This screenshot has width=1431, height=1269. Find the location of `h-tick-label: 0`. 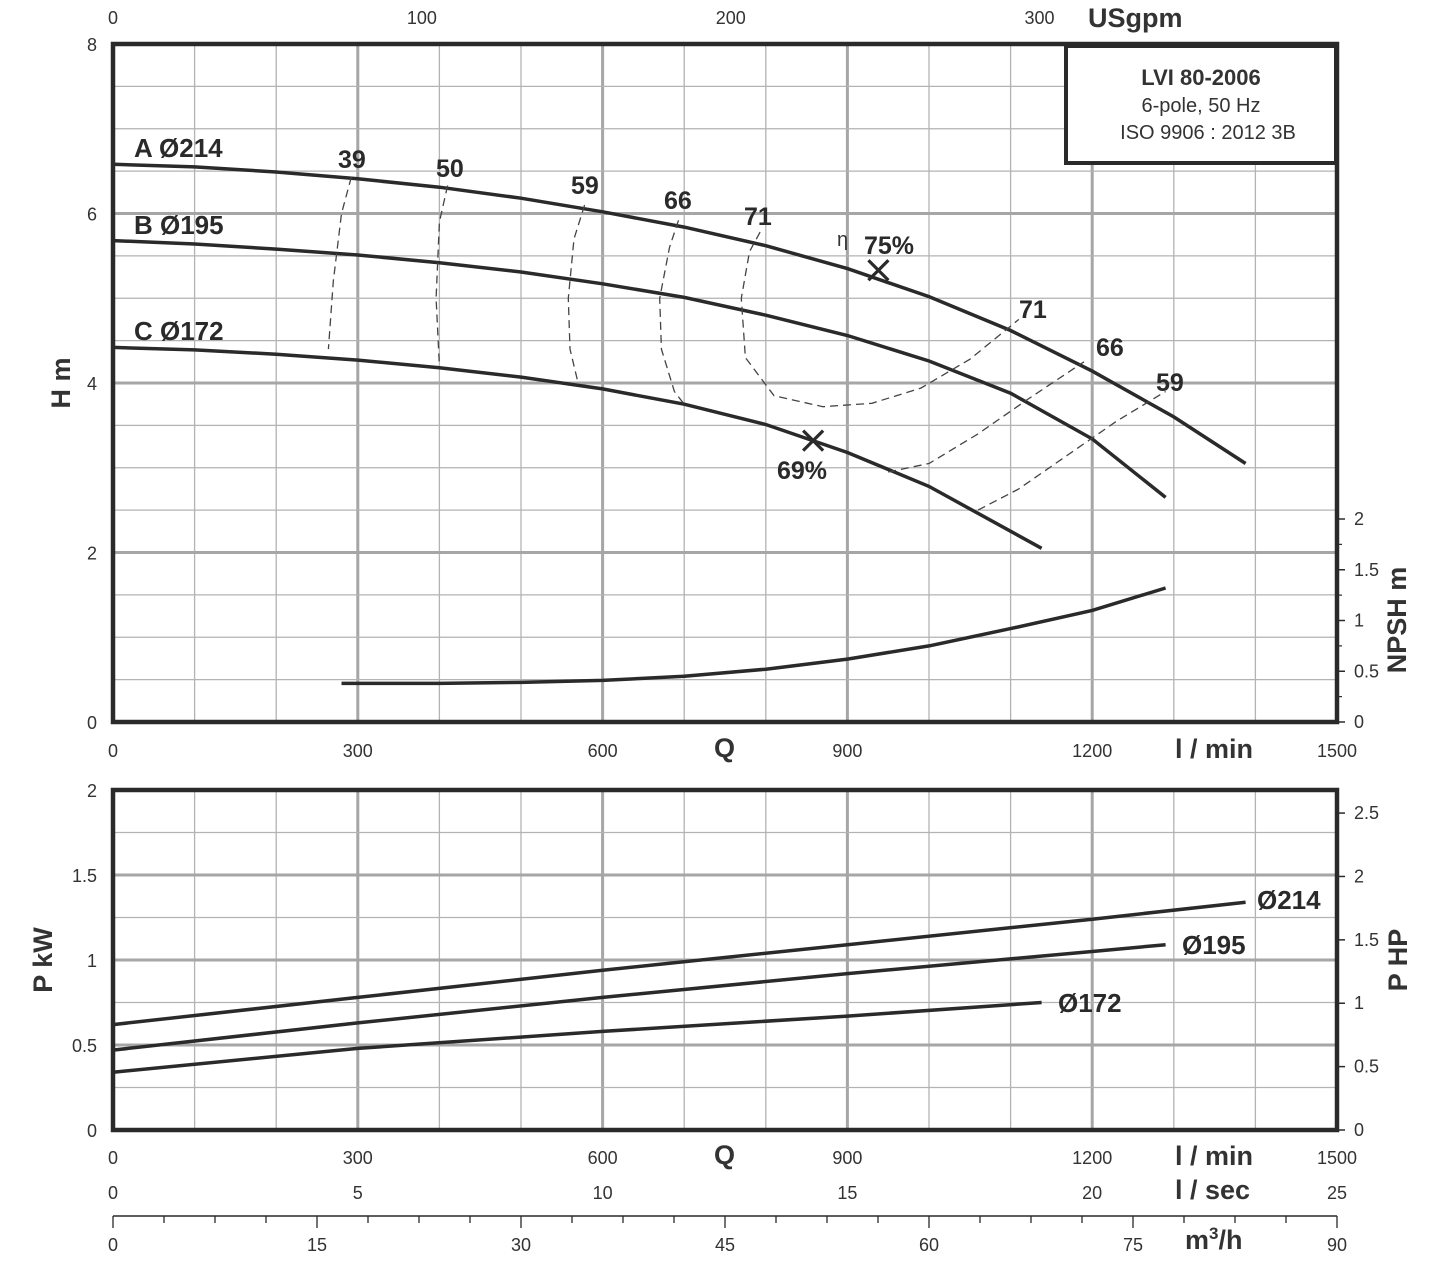

h-tick-label: 0 is located at coordinates (92, 723).